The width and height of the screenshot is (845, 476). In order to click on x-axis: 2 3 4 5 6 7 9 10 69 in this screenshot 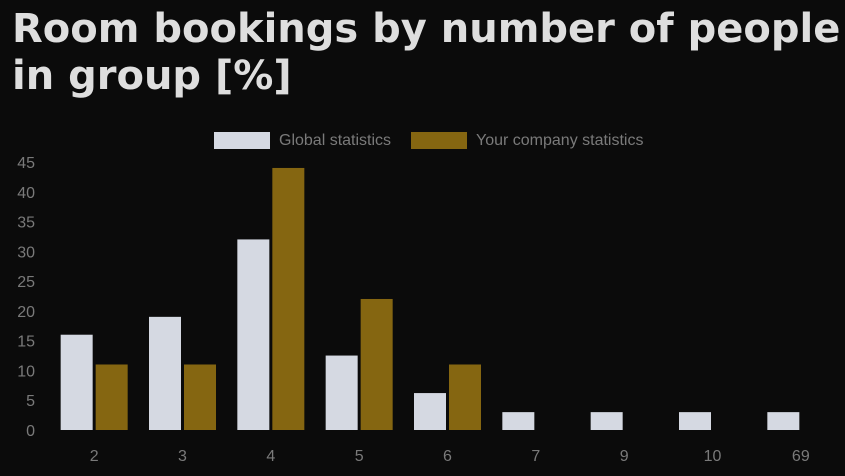, I will do `click(450, 456)`.